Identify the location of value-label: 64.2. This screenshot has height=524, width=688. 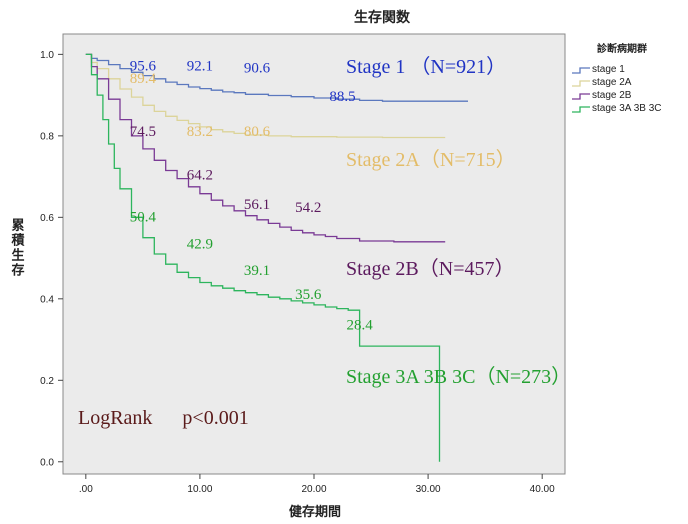
(200, 175).